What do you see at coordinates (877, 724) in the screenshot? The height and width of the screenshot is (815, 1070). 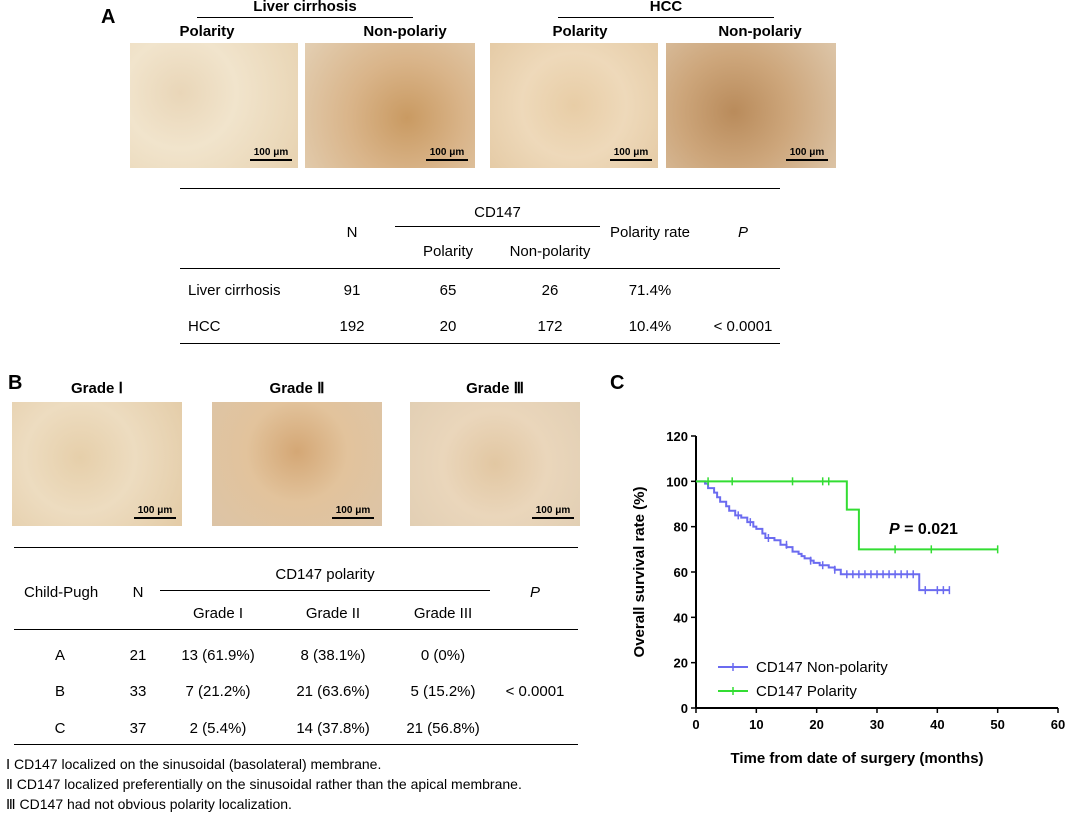 I see `x-tick-label: 30` at bounding box center [877, 724].